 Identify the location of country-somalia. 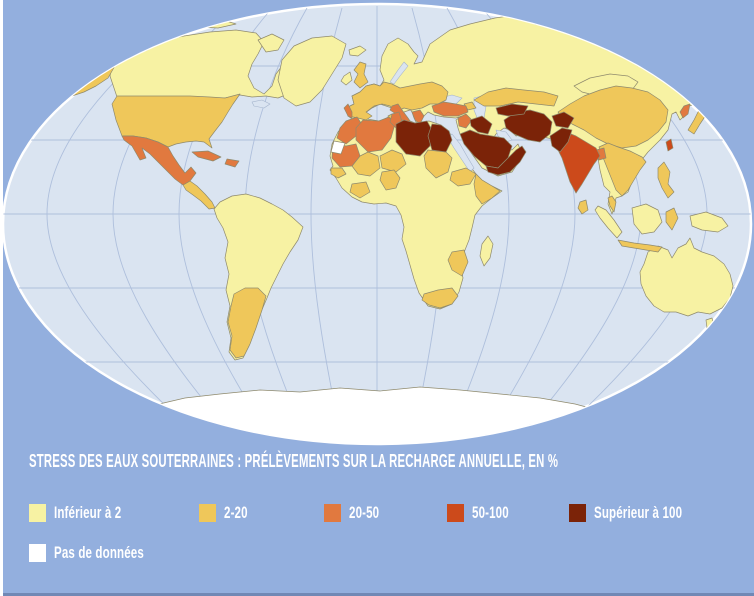
(487, 189).